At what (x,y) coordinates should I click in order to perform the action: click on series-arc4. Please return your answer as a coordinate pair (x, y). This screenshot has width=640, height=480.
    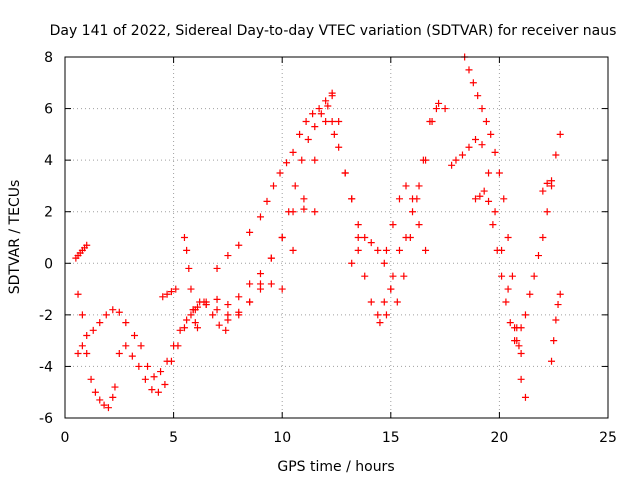
    Looking at the image, I should click on (161, 347).